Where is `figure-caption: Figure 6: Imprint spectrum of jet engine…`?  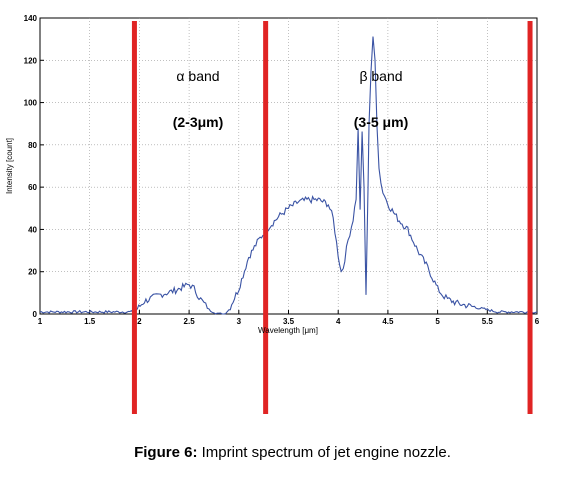 figure-caption: Figure 6: Imprint spectrum of jet engine… is located at coordinates (292, 452).